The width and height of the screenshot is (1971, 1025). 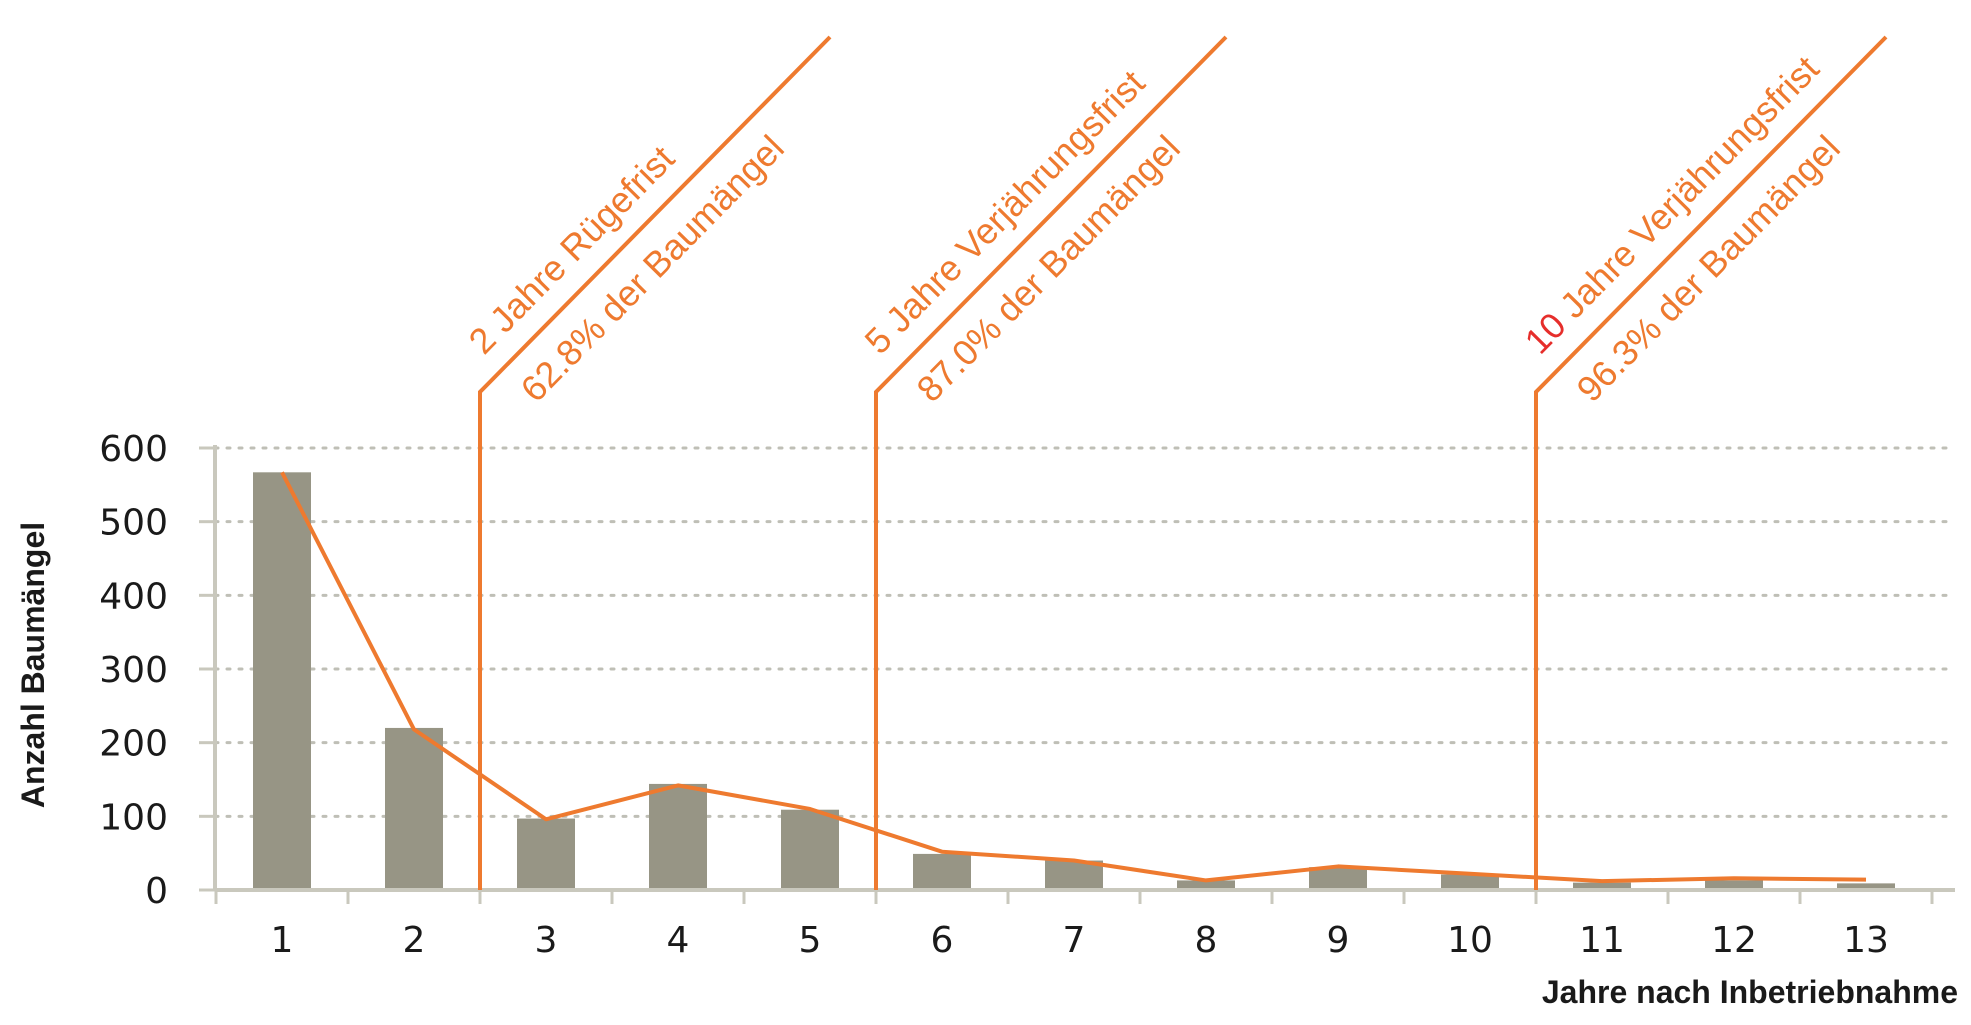 I want to click on x-tick-label: 13, so click(x=1866, y=940).